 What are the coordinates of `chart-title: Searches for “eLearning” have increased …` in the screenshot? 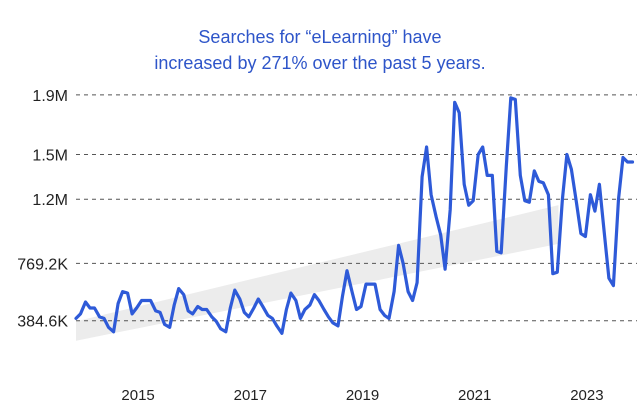 It's located at (320, 50).